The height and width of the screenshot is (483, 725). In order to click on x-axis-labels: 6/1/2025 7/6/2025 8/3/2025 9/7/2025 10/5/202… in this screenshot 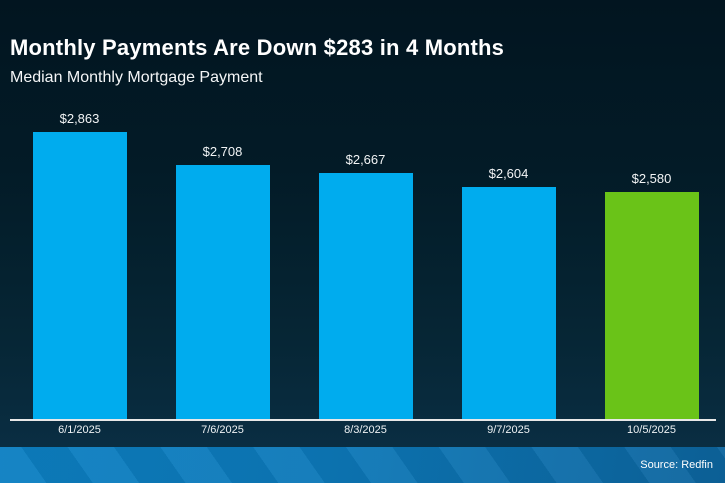, I will do `click(365, 430)`.